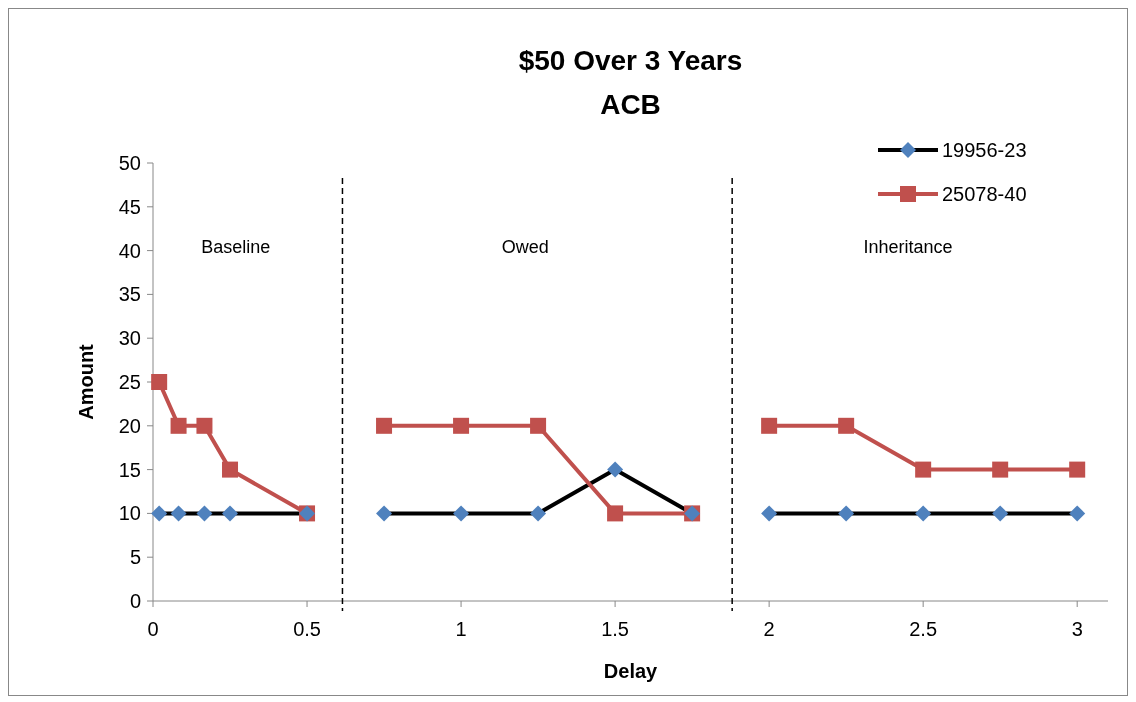  I want to click on x-tick-label: 1, so click(461, 629).